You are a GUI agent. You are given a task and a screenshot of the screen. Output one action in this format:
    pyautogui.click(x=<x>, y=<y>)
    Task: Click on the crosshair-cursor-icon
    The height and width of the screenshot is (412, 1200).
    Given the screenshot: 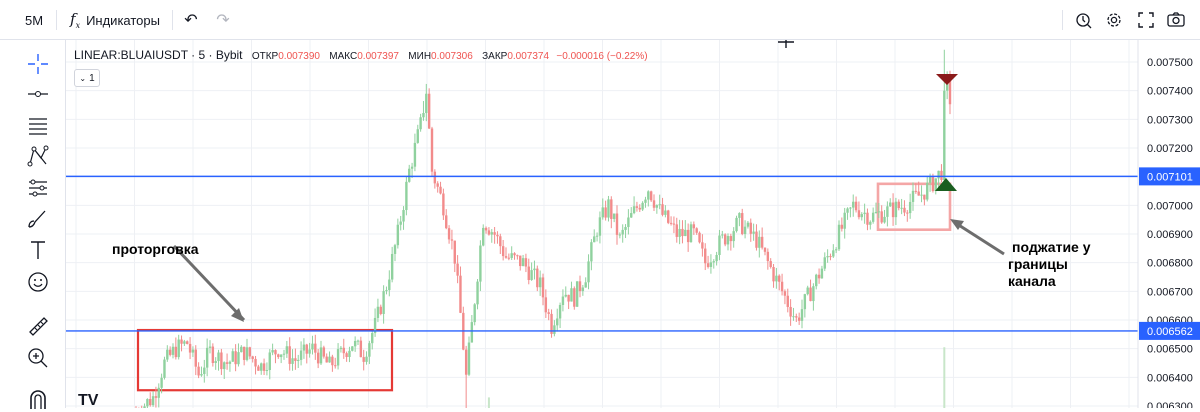 What is the action you would take?
    pyautogui.click(x=786, y=44)
    